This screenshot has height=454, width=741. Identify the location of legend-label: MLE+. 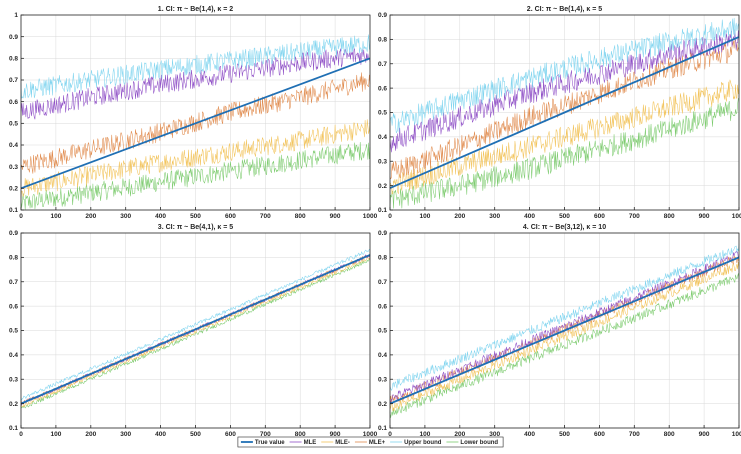
(377, 443).